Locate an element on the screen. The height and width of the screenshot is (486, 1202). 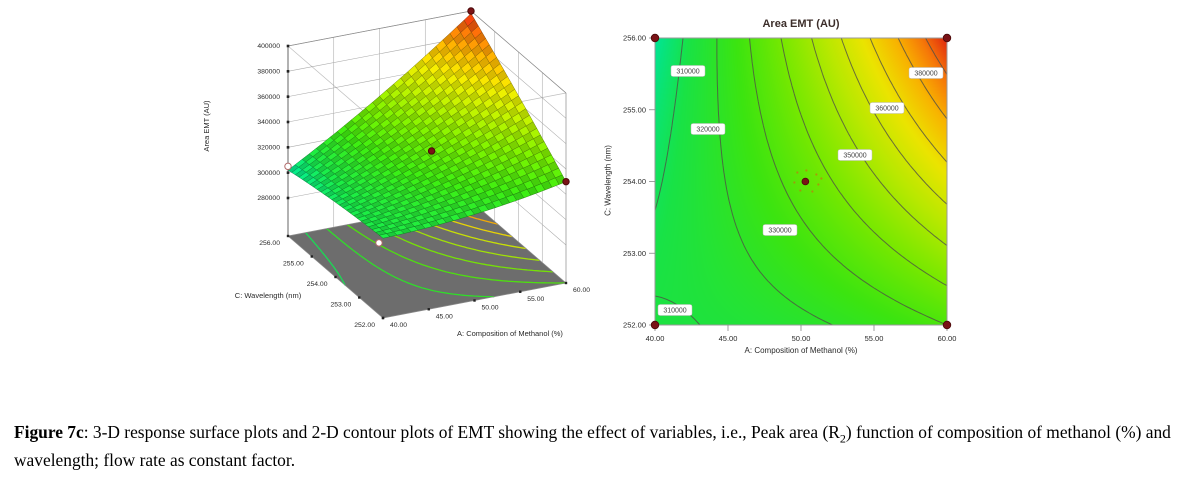
contour-title: Area EMT (AU) is located at coordinates (801, 24).